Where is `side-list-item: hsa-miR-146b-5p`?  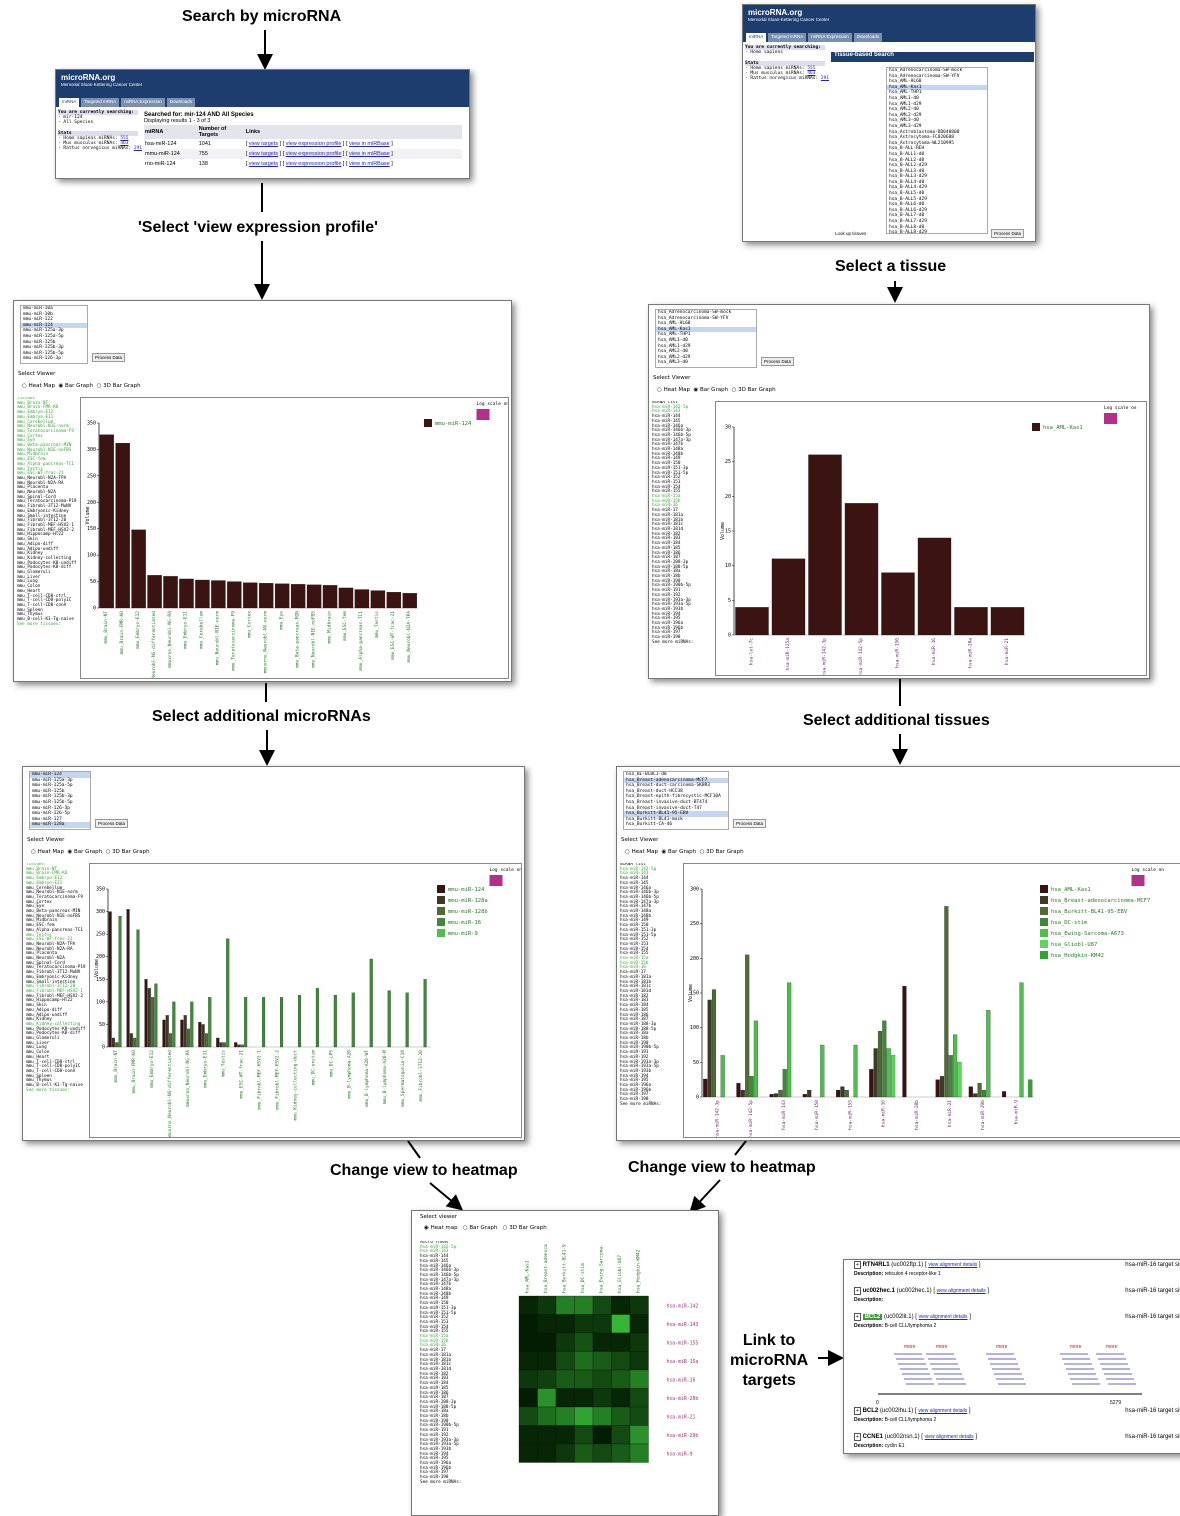 side-list-item: hsa-miR-146b-5p is located at coordinates (439, 1275).